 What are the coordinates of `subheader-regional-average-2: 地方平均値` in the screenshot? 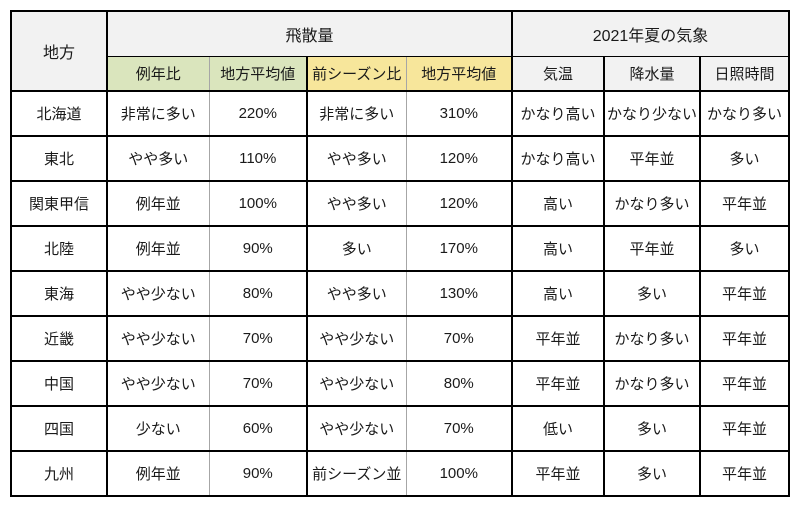 It's located at (459, 73).